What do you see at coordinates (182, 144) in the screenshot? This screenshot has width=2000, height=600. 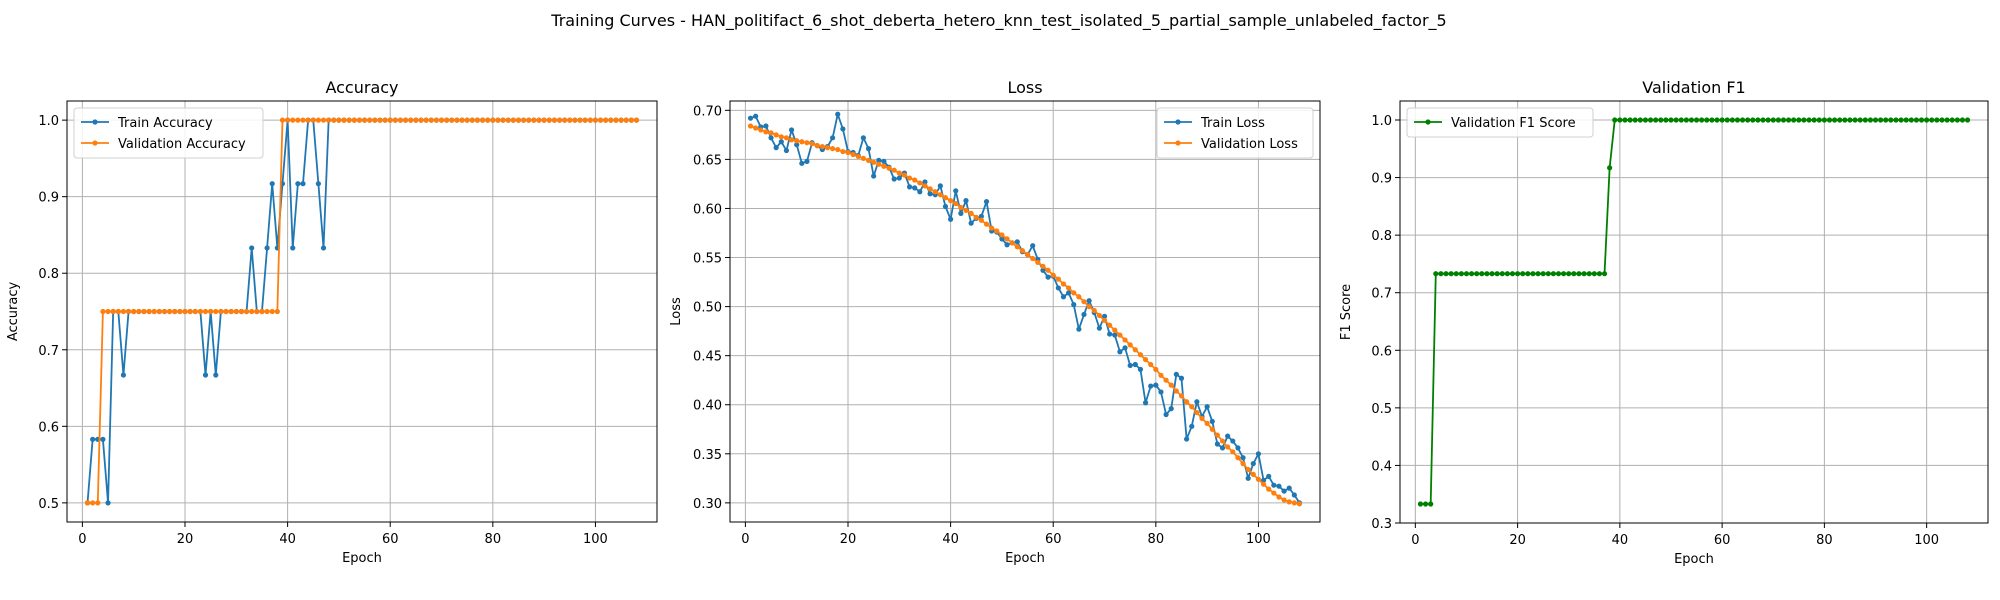 I see `legend-label: Validation Accuracy` at bounding box center [182, 144].